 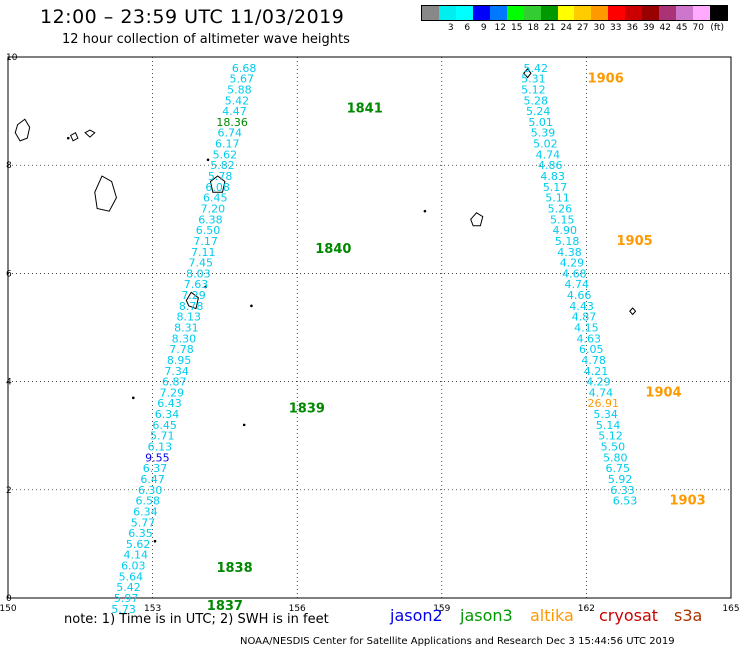 What do you see at coordinates (615, 457) in the screenshot?
I see `swh-value-label: 5.80` at bounding box center [615, 457].